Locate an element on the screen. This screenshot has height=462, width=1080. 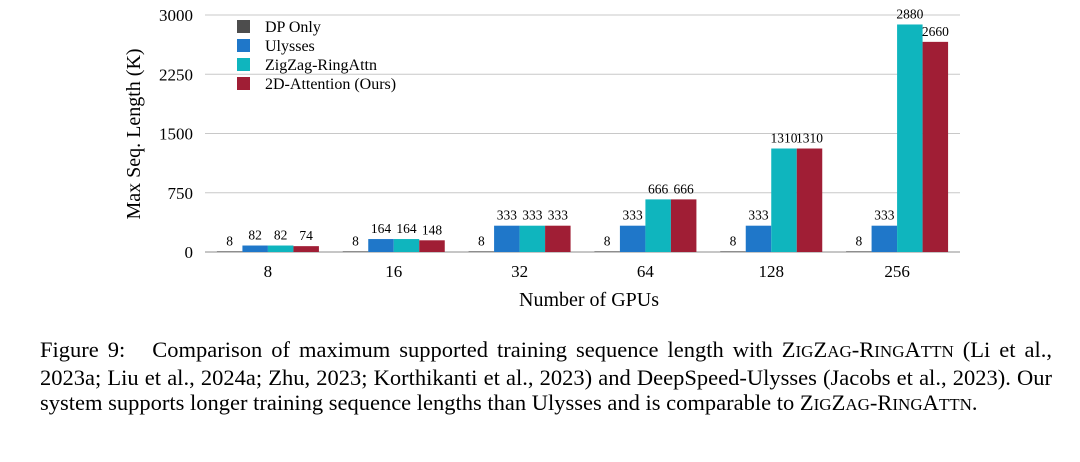
caption-label: Figure 9: is located at coordinates (83, 349).